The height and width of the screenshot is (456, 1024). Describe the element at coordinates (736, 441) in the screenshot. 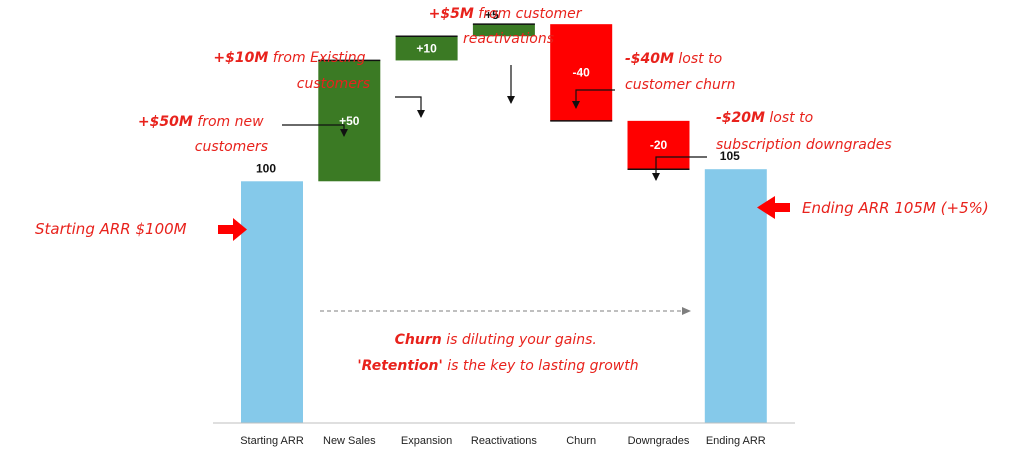

I see `category-label-ending-arr: Ending ARR` at that location.